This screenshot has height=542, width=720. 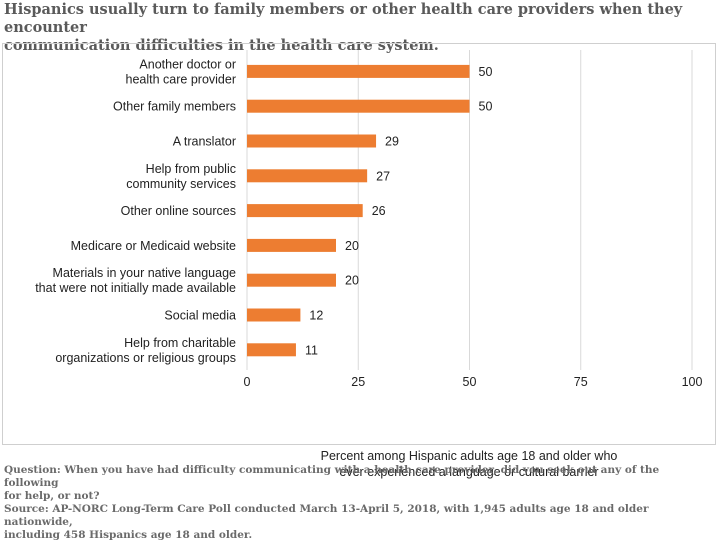 I want to click on x-tick-label-50: 50, so click(x=470, y=382).